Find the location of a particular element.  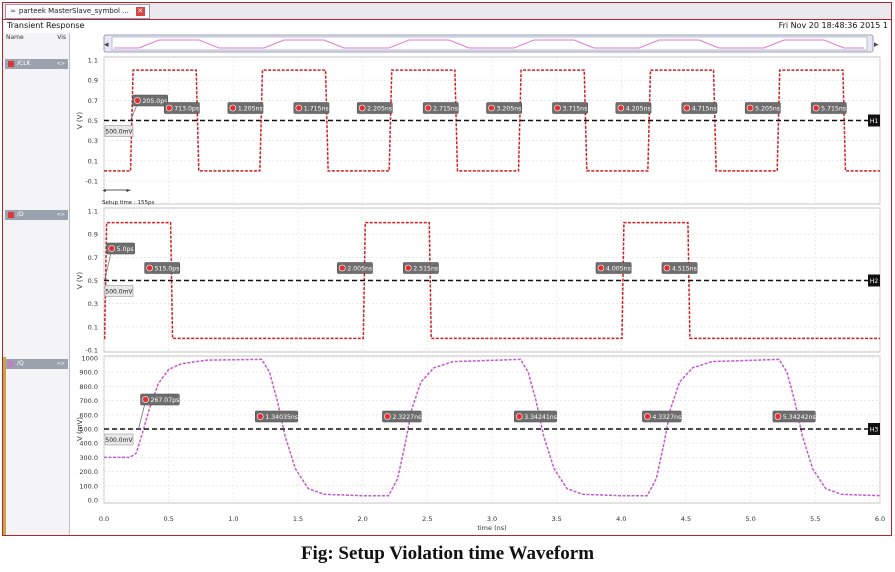

marker-label: 4.005ns is located at coordinates (618, 269).